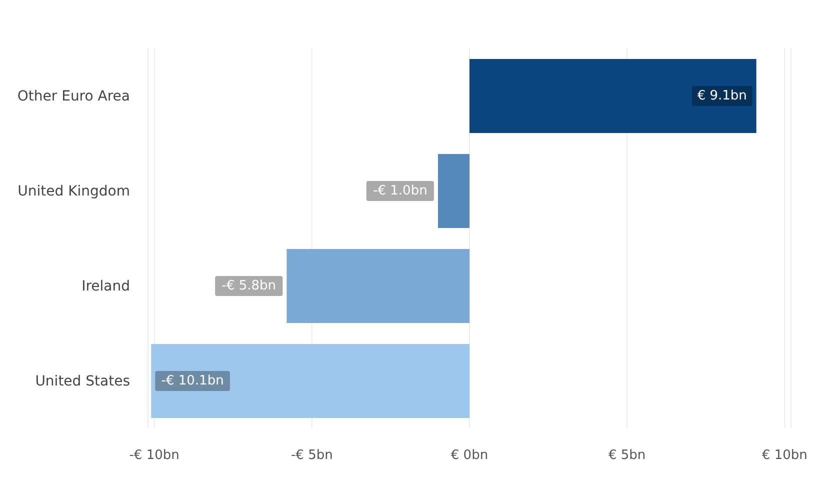  I want to click on data-label: € 9.1bn, so click(722, 96).